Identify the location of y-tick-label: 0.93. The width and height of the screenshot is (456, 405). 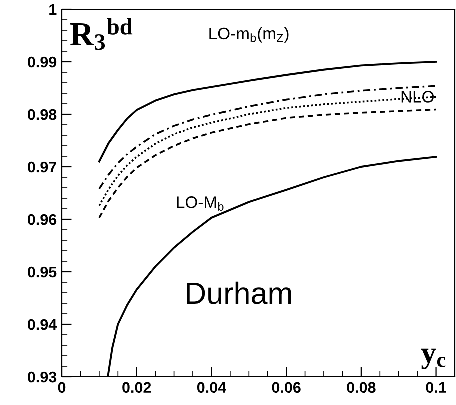
(42, 377).